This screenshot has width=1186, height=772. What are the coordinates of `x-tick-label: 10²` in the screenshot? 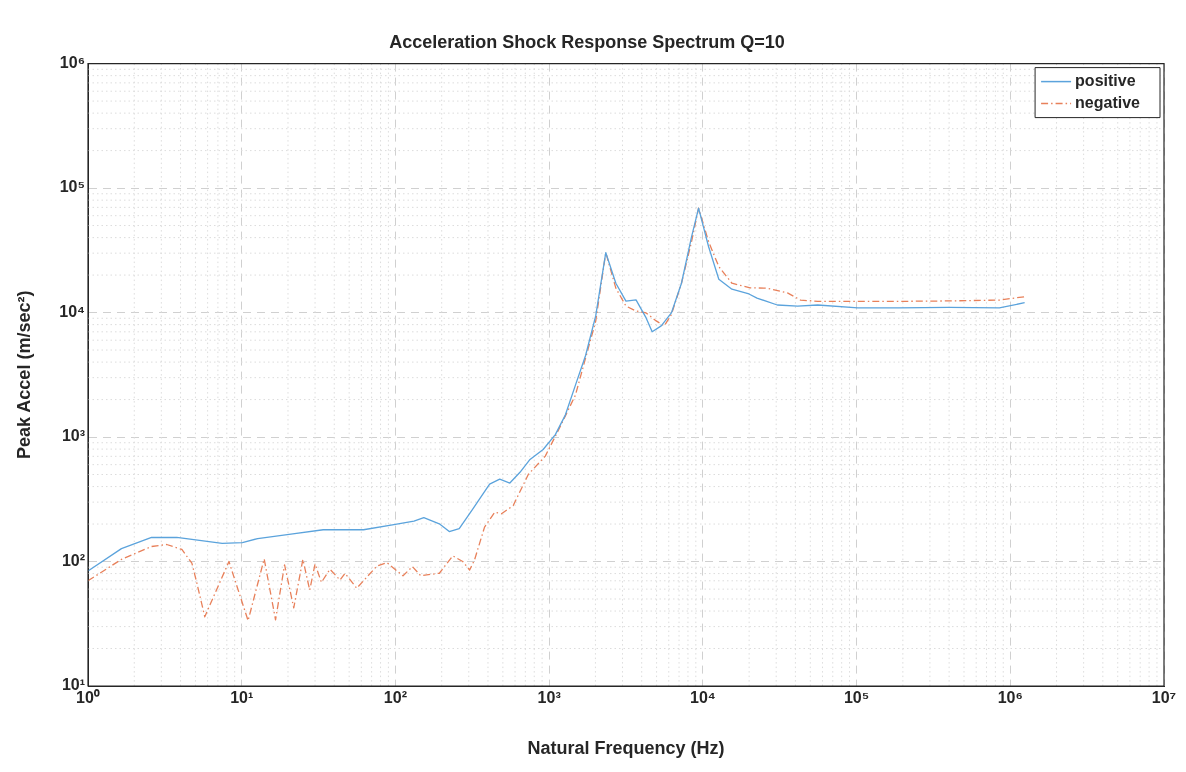 It's located at (395, 698).